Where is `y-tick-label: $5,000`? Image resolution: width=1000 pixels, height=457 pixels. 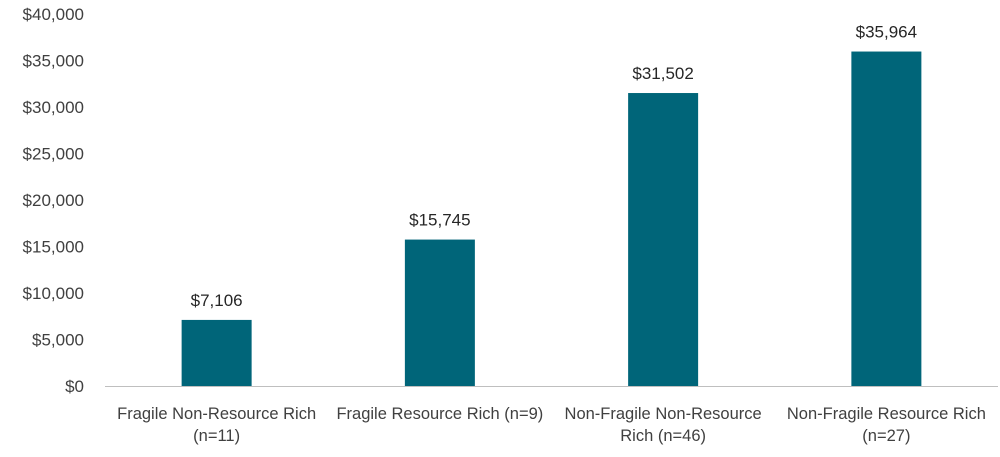
y-tick-label: $5,000 is located at coordinates (58, 340).